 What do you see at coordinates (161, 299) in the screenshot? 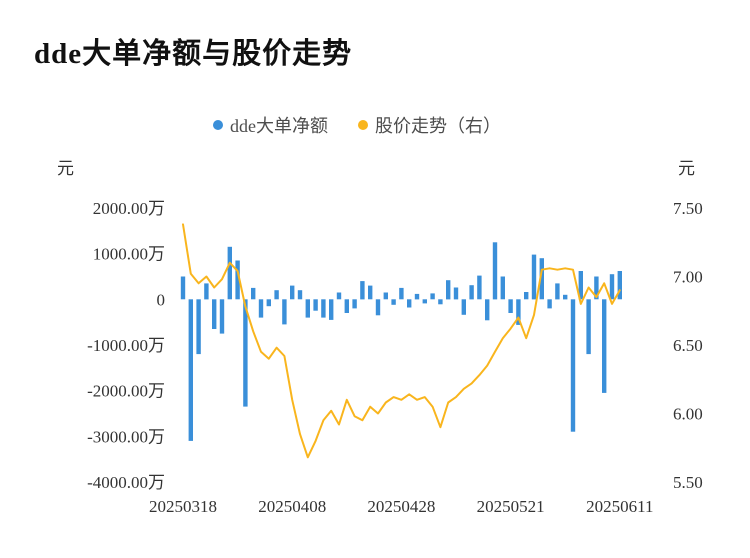
I see `left-axis-tick-label: 0` at bounding box center [161, 299].